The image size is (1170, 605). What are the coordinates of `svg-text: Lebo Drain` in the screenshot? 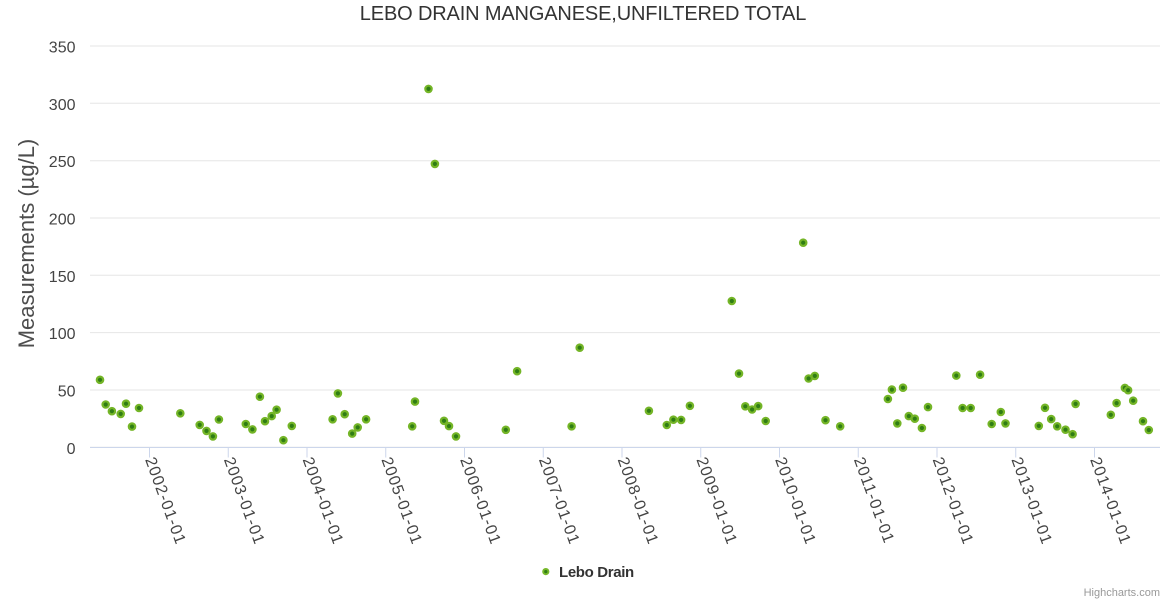 It's located at (596, 572).